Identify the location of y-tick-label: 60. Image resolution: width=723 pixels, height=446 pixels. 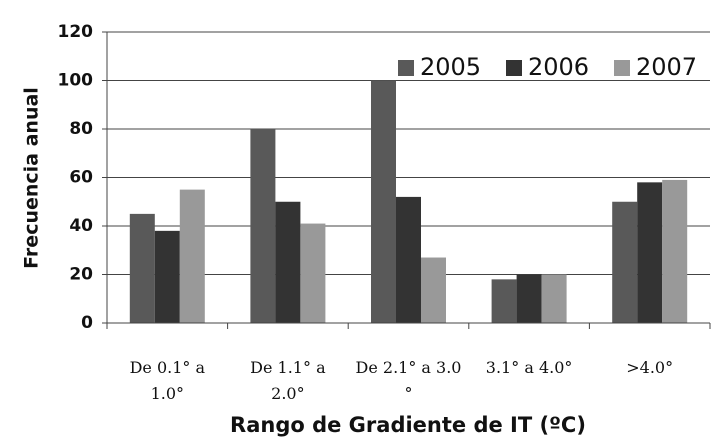
(81, 178).